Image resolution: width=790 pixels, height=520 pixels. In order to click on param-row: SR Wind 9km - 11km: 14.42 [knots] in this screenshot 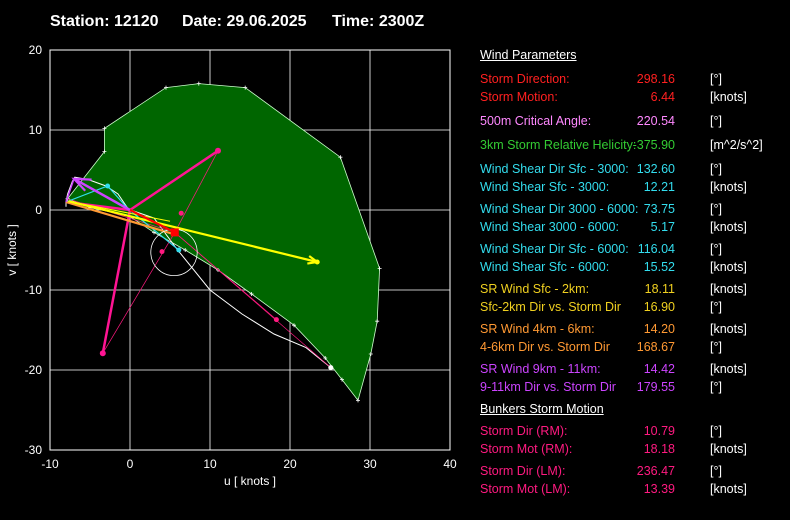, I will do `click(632, 371)`.